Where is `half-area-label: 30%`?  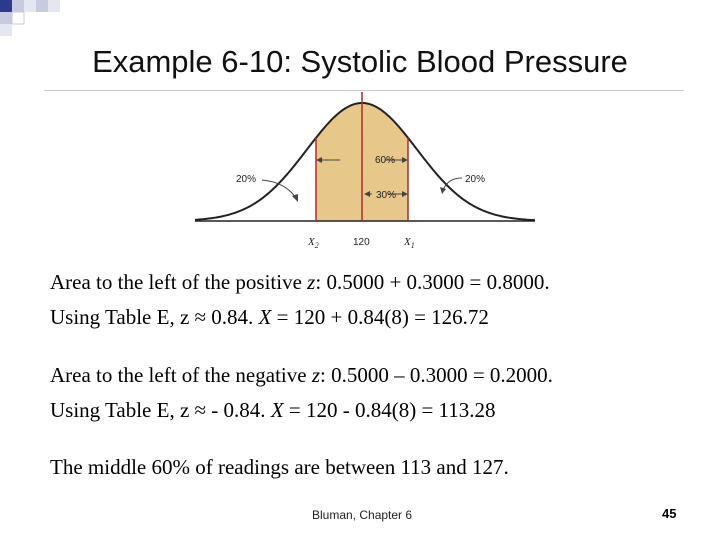 half-area-label: 30% is located at coordinates (386, 195).